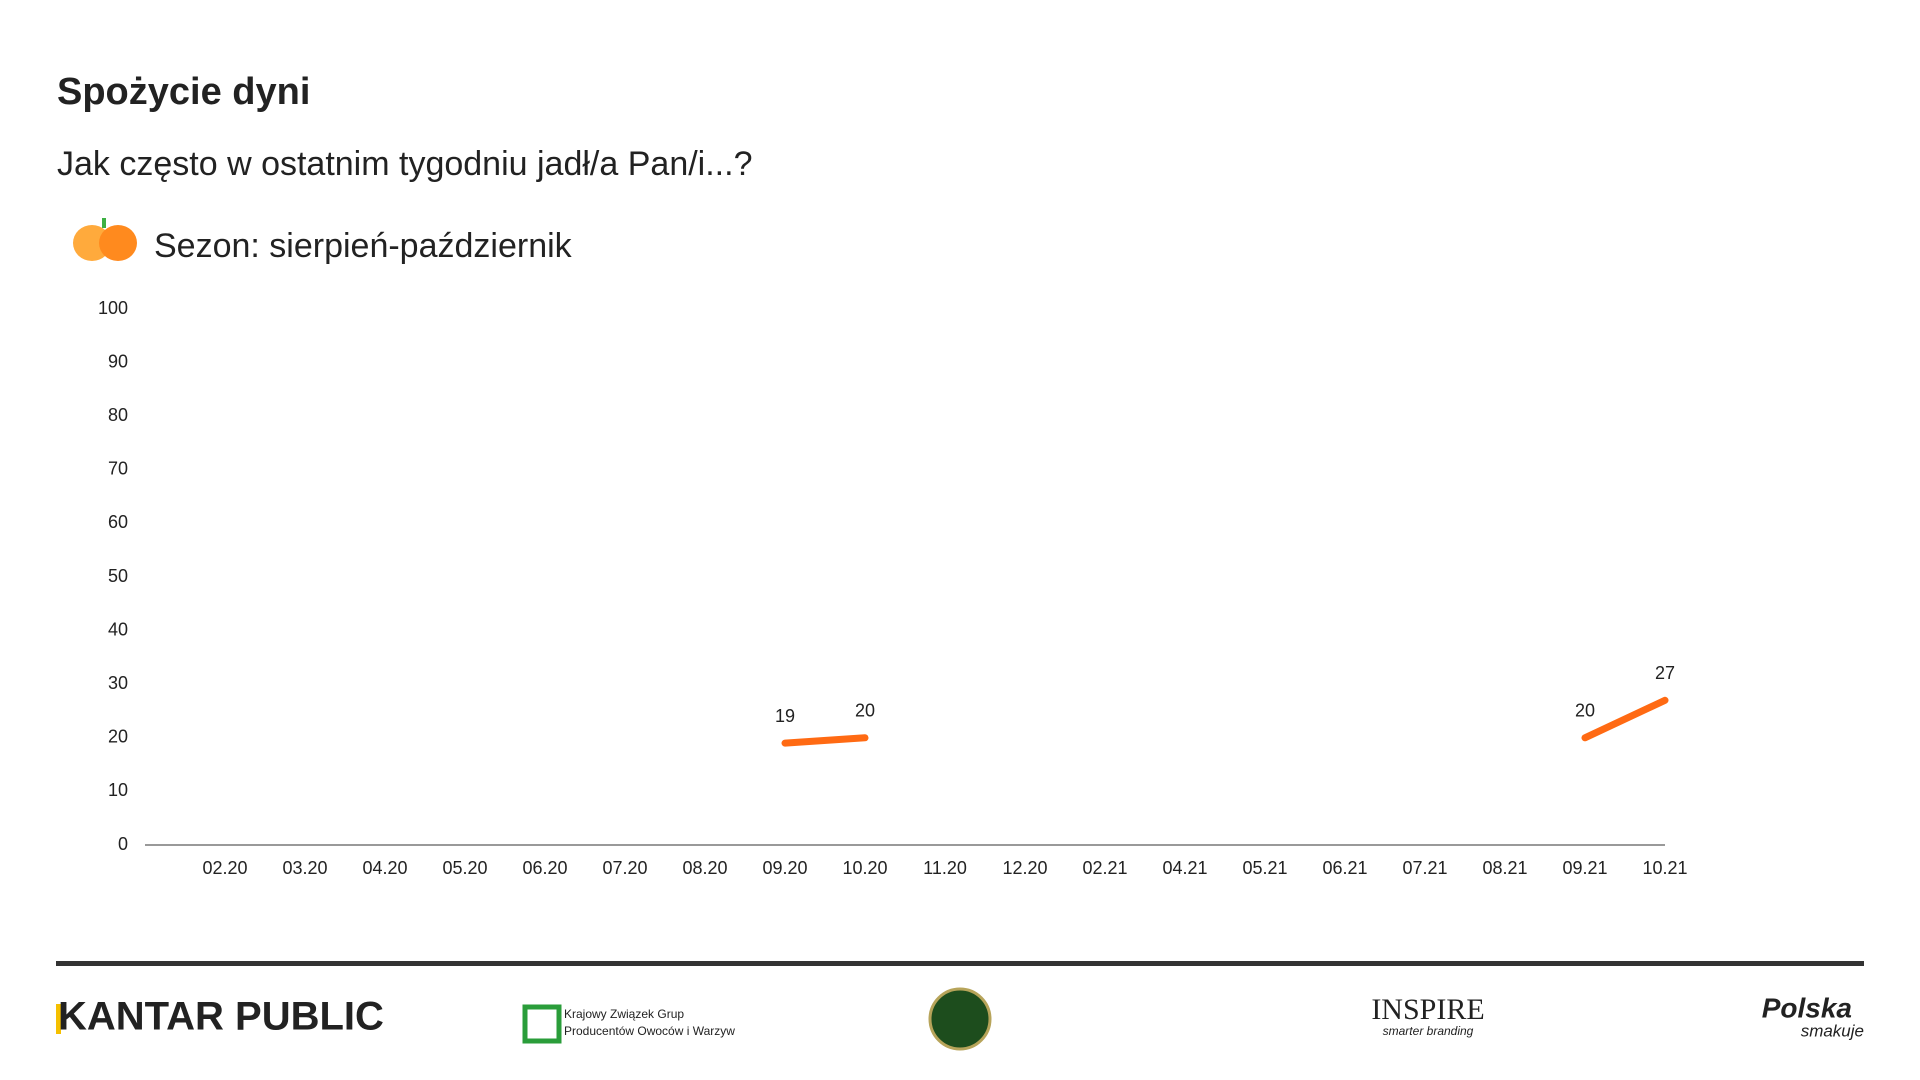  I want to click on polska-logo: Polska, so click(1807, 1007).